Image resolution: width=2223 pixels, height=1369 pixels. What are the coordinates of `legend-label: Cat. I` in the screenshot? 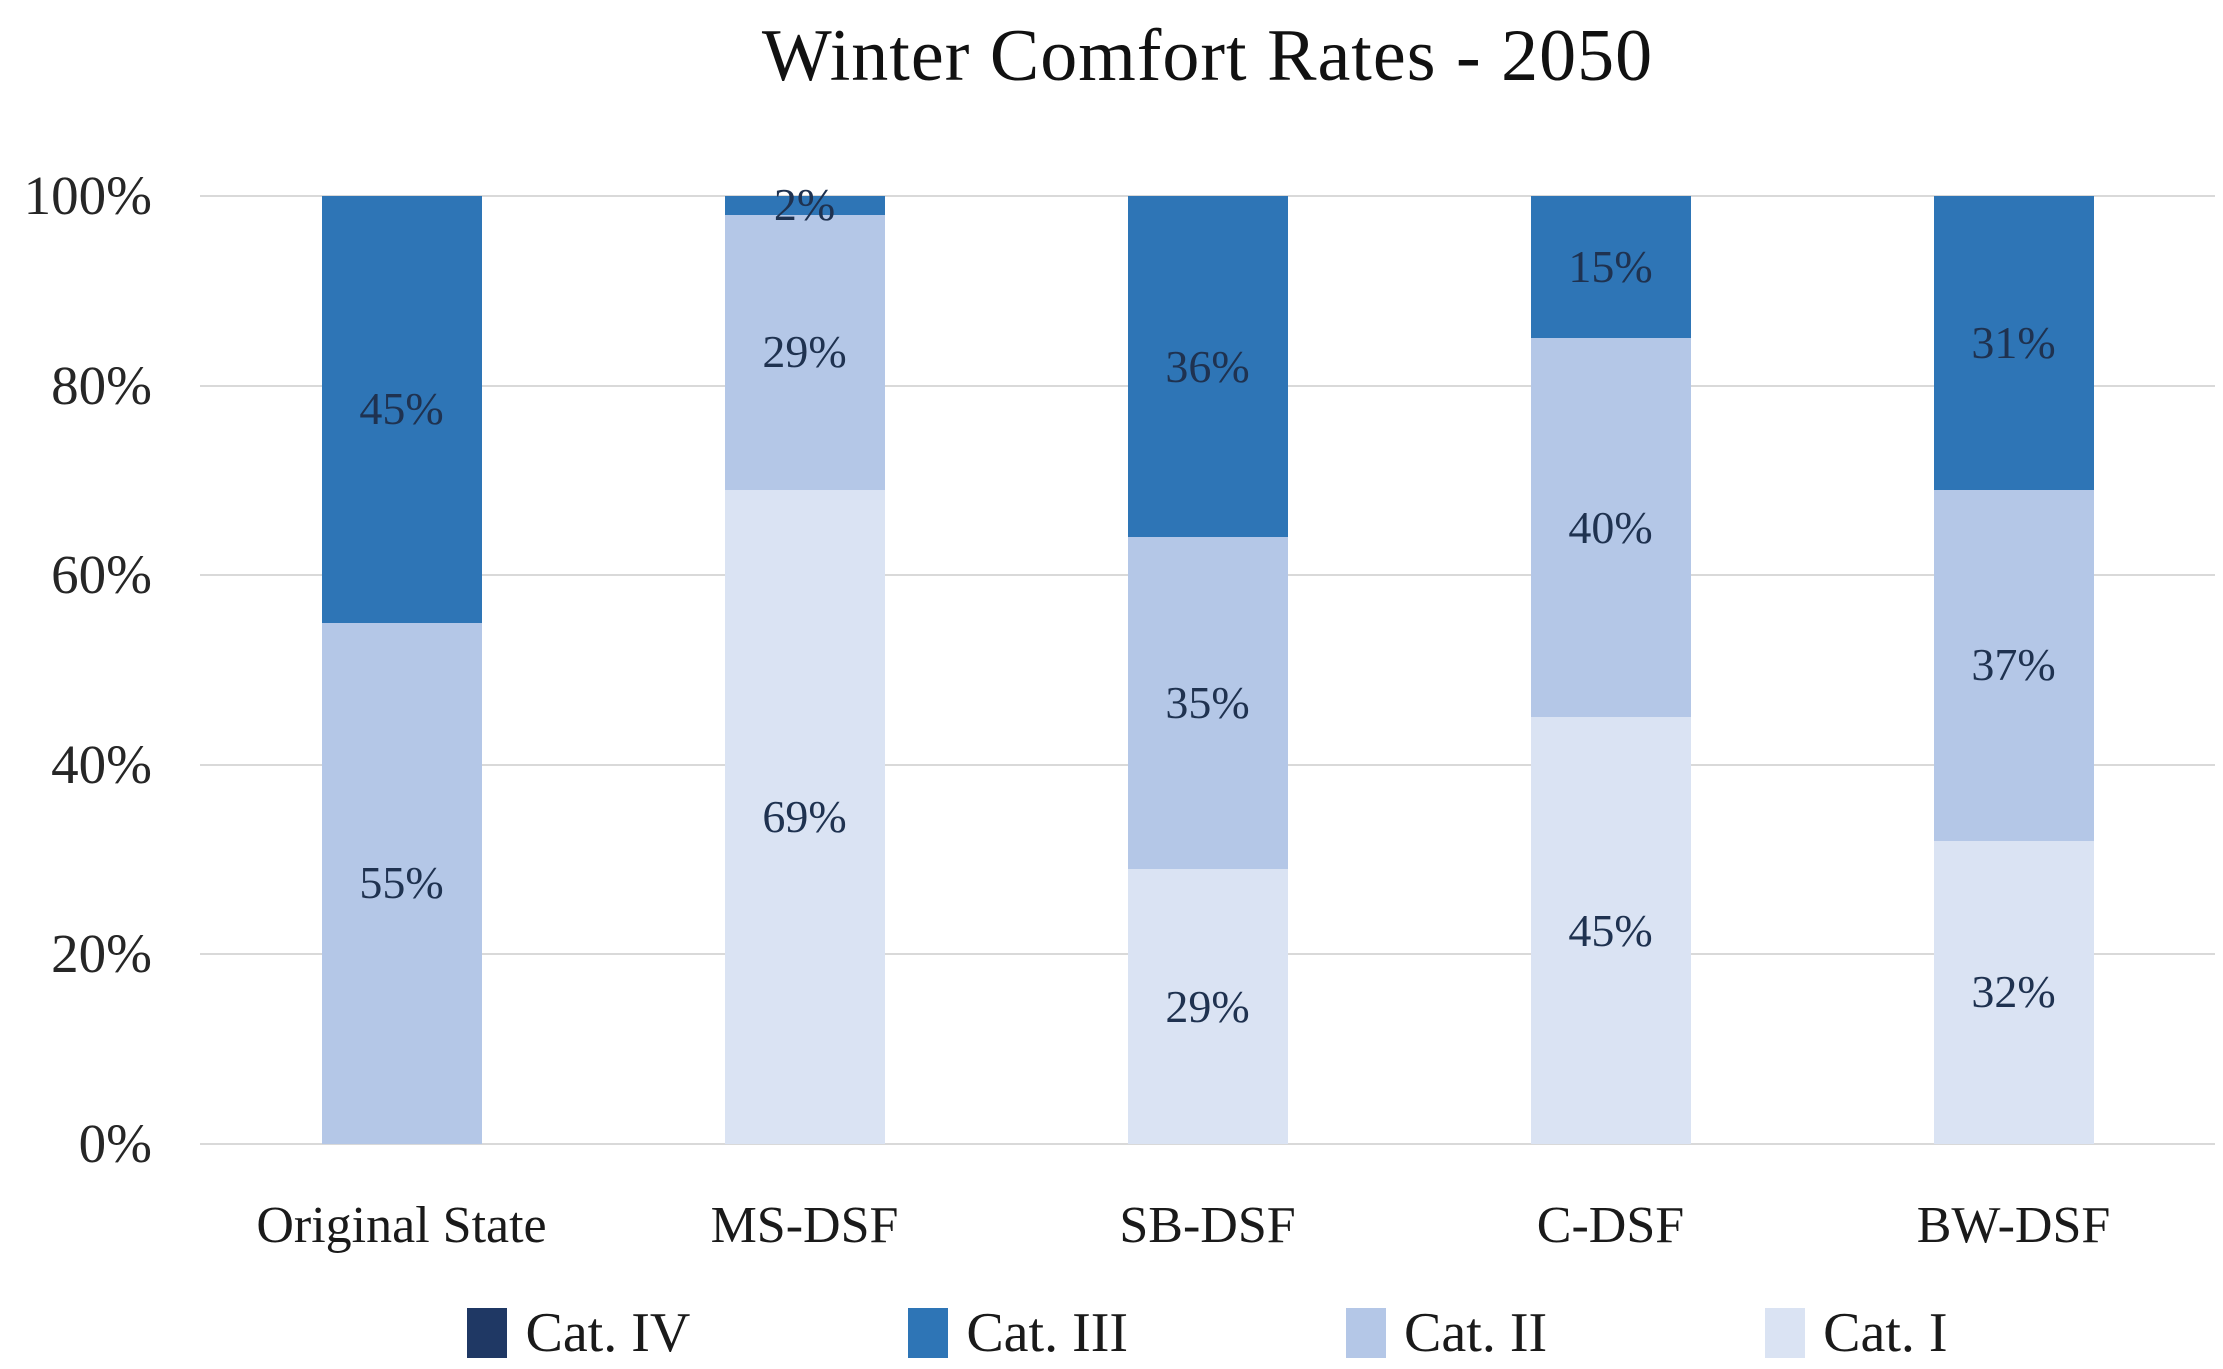 It's located at (1885, 1333).